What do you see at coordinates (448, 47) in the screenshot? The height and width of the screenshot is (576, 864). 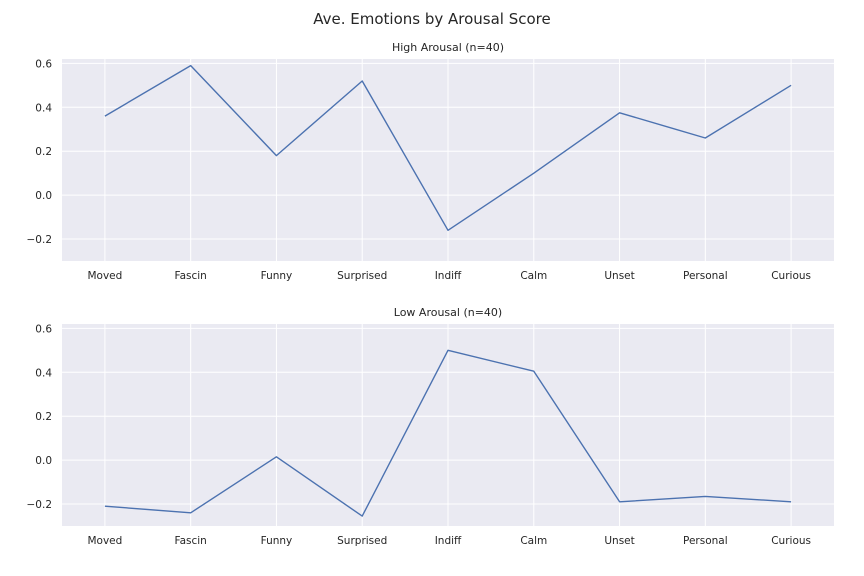 I see `subplot-title: High Arousal (n=40)` at bounding box center [448, 47].